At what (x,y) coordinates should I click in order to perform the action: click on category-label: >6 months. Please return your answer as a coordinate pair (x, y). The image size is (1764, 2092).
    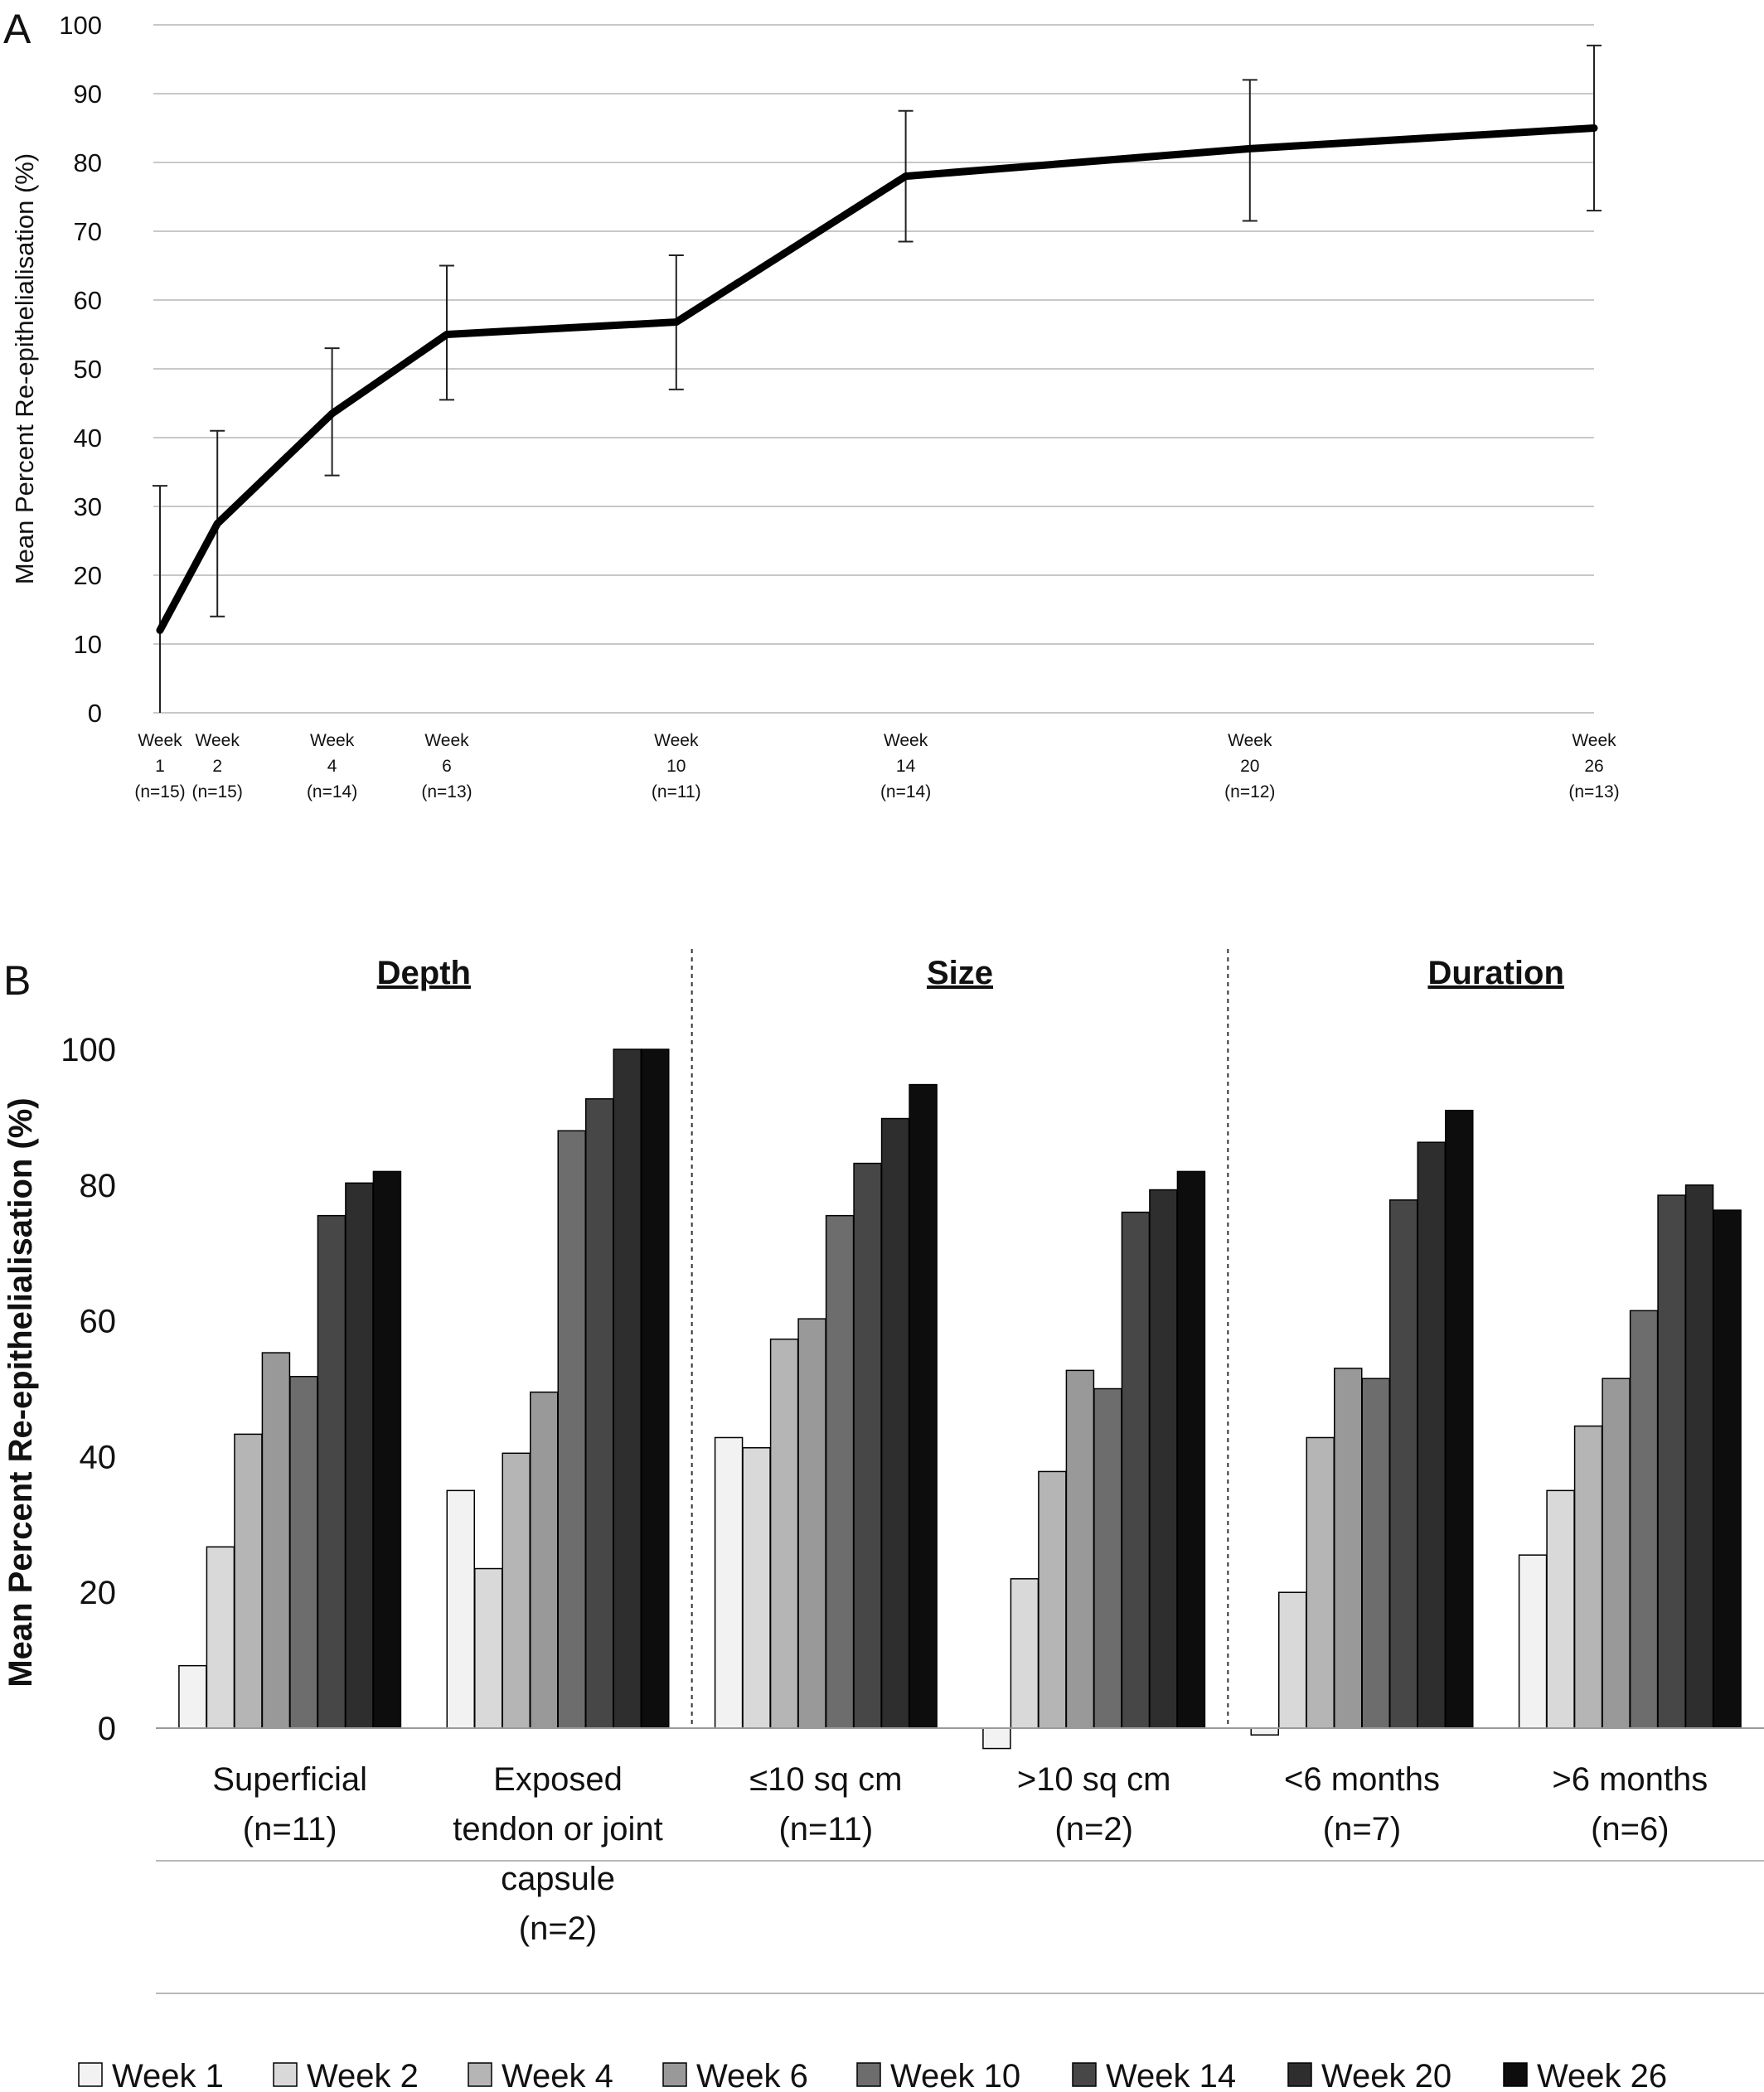
    Looking at the image, I should click on (1630, 1779).